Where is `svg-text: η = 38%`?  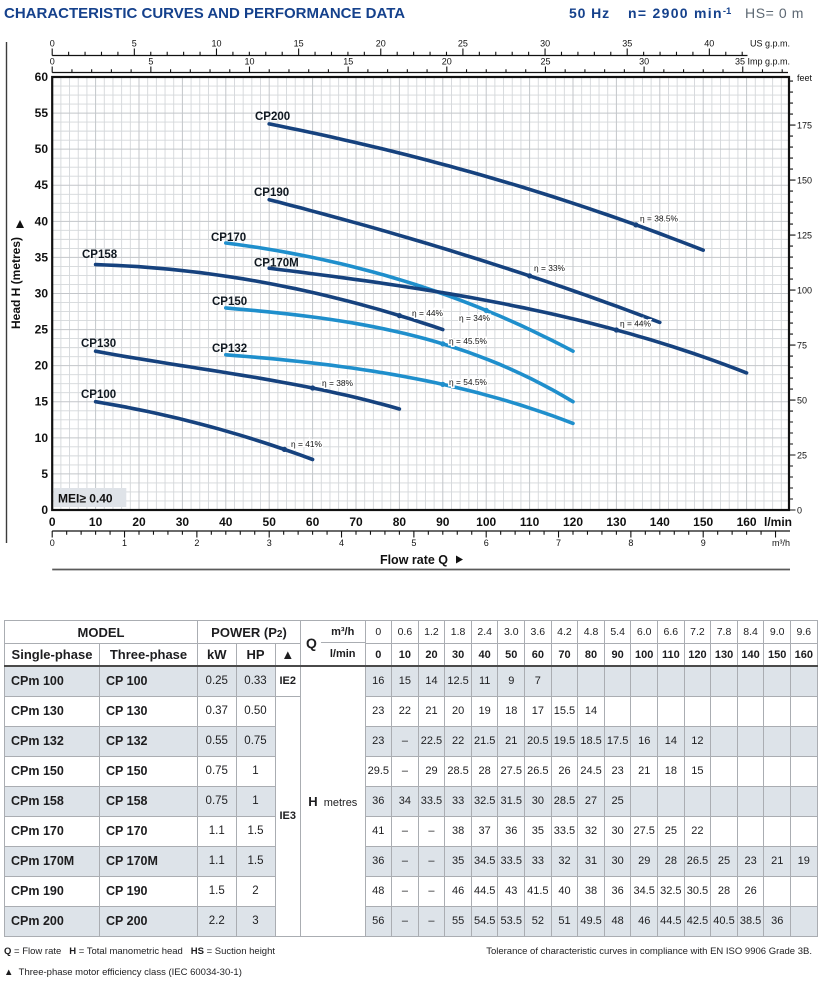
svg-text: η = 38% is located at coordinates (338, 383).